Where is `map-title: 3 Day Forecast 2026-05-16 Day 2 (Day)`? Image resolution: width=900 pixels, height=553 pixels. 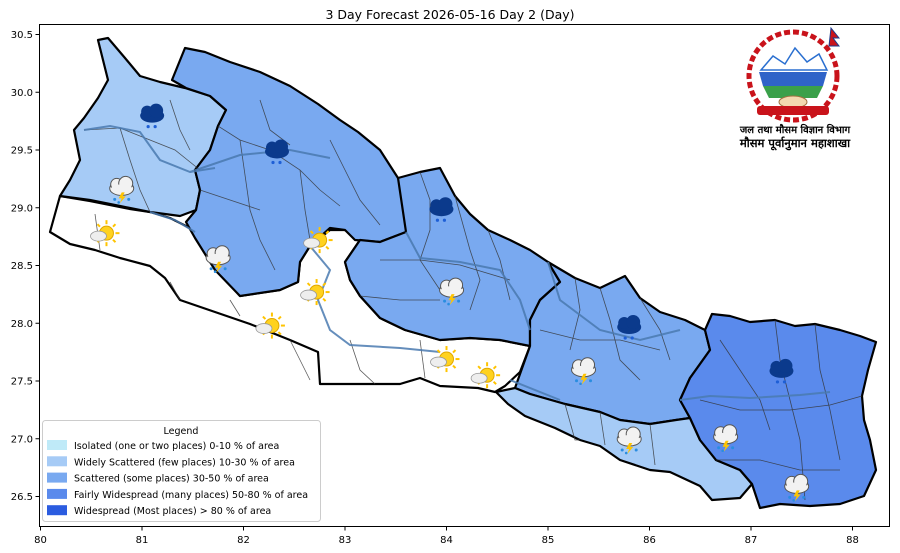
map-title: 3 Day Forecast 2026-05-16 Day 2 (Day) is located at coordinates (450, 14).